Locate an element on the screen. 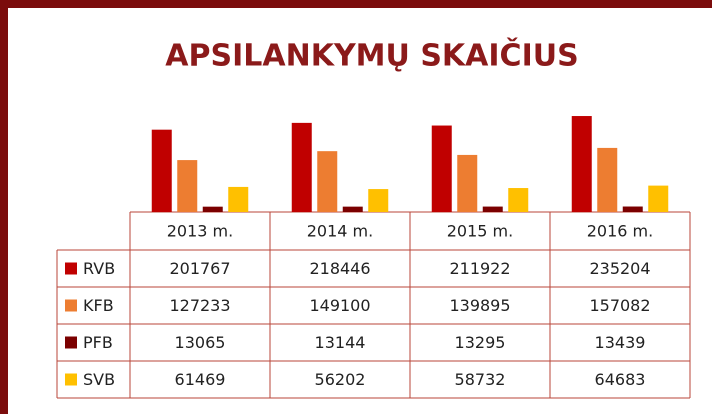  table-value: 64683 is located at coordinates (620, 379).